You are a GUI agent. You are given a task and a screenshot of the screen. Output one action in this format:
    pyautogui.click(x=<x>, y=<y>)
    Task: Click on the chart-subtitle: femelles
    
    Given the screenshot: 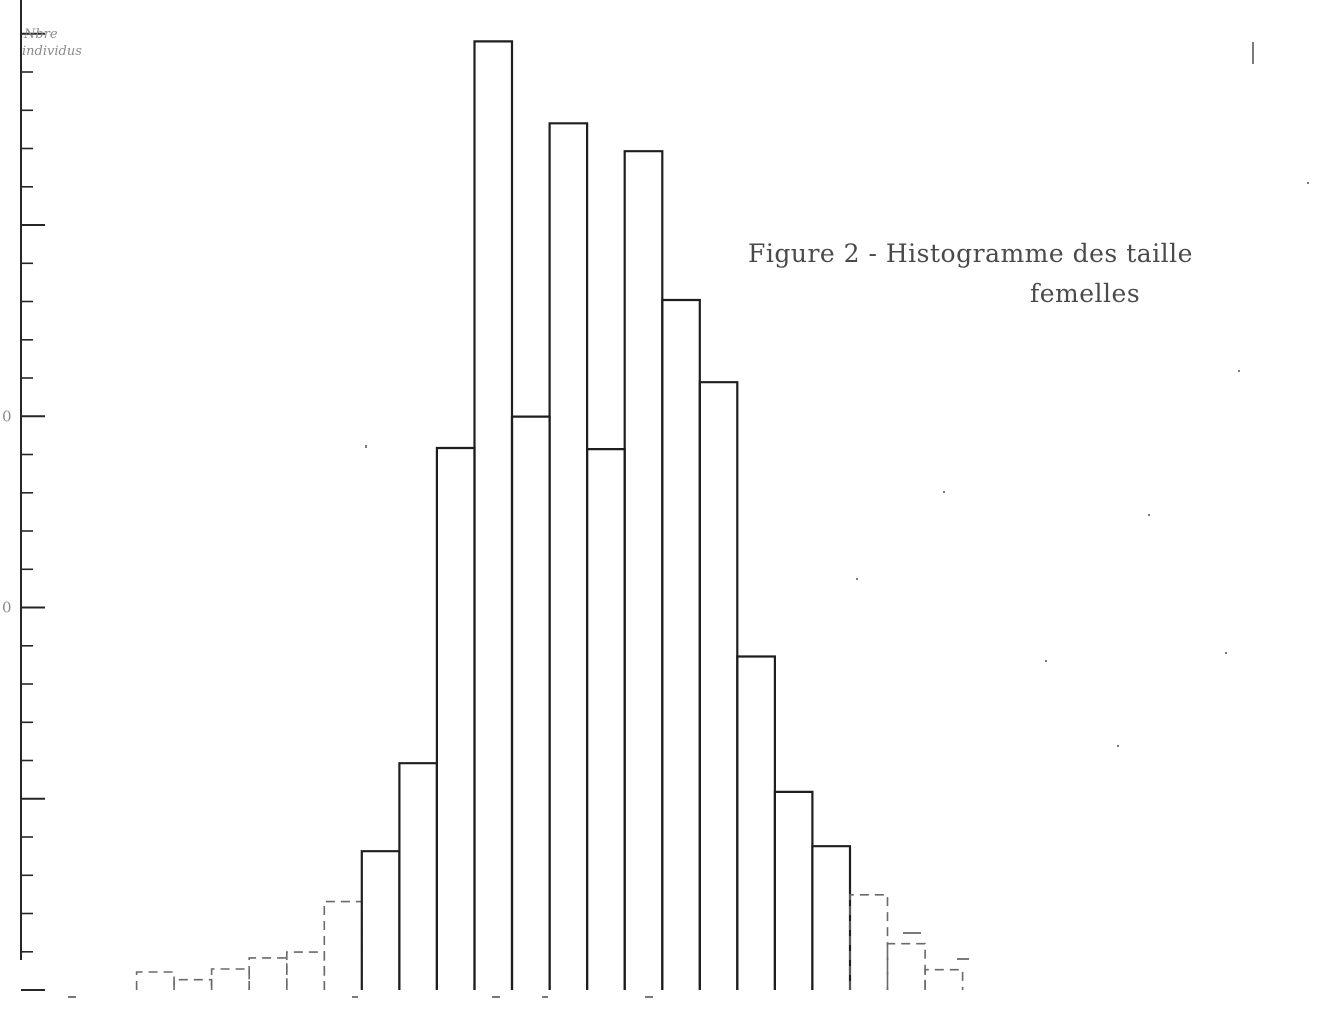 What is the action you would take?
    pyautogui.click(x=1085, y=293)
    